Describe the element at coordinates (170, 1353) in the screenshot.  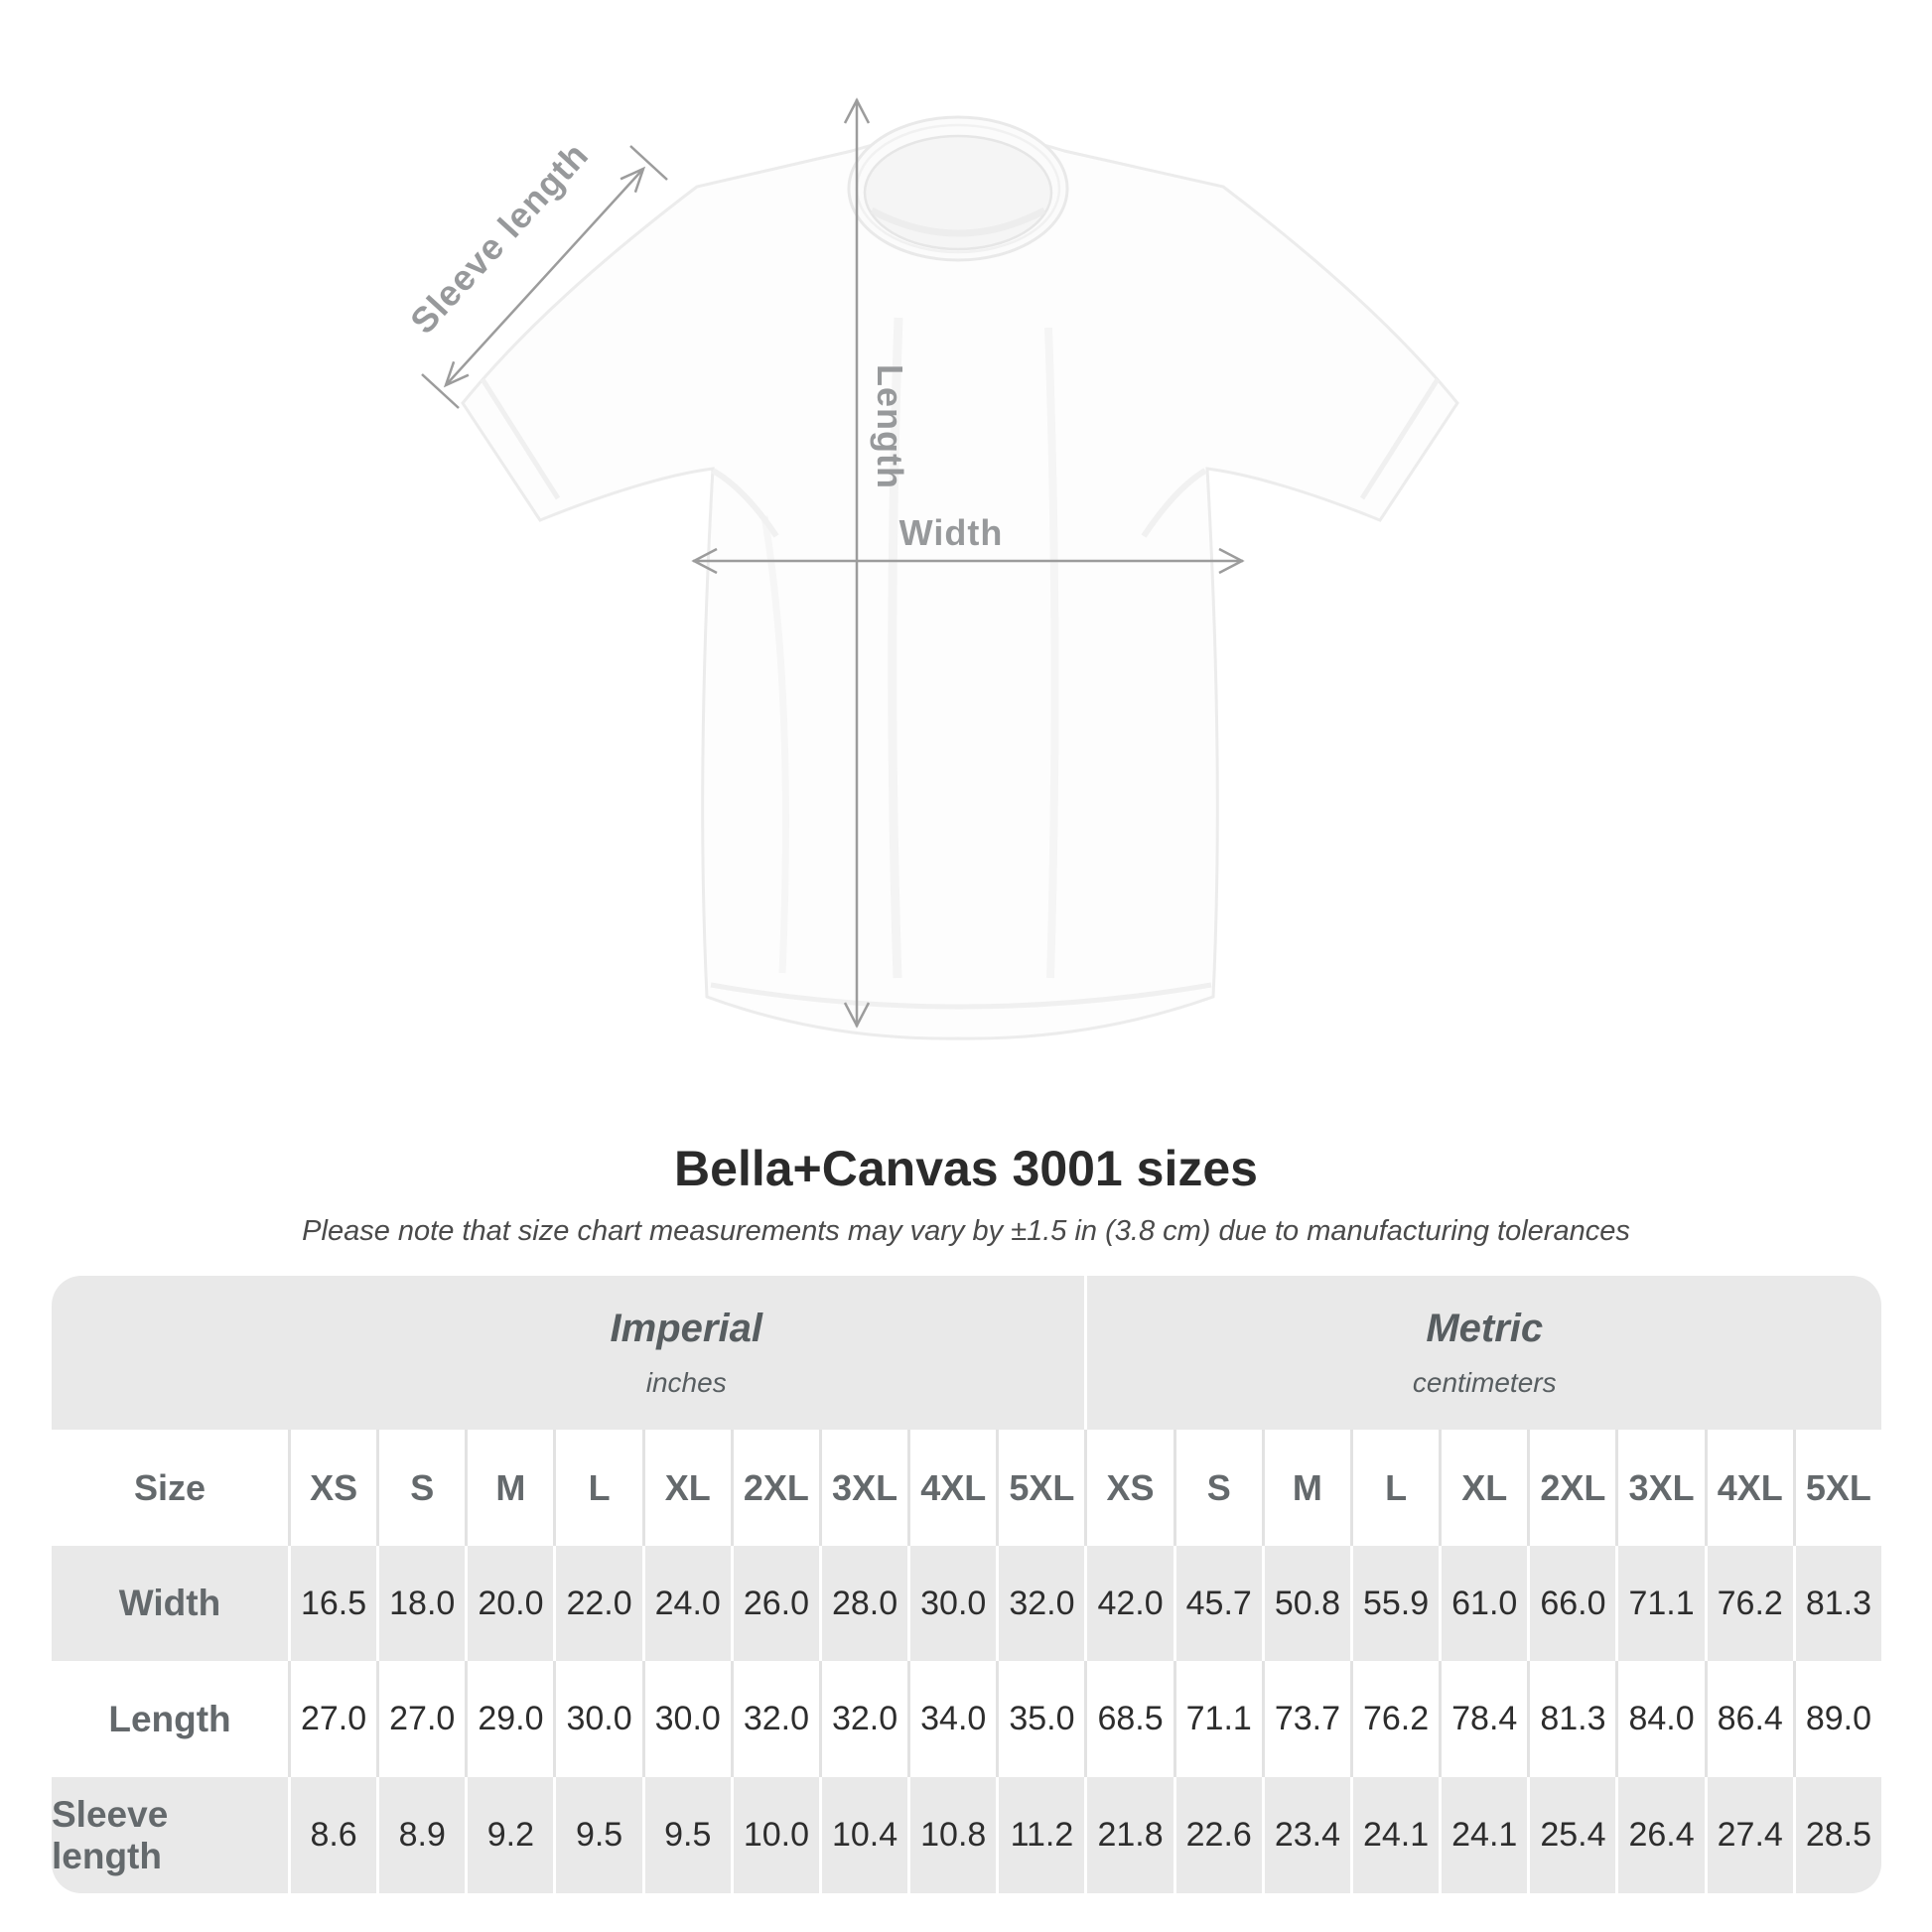
I see `table-corner-cell` at that location.